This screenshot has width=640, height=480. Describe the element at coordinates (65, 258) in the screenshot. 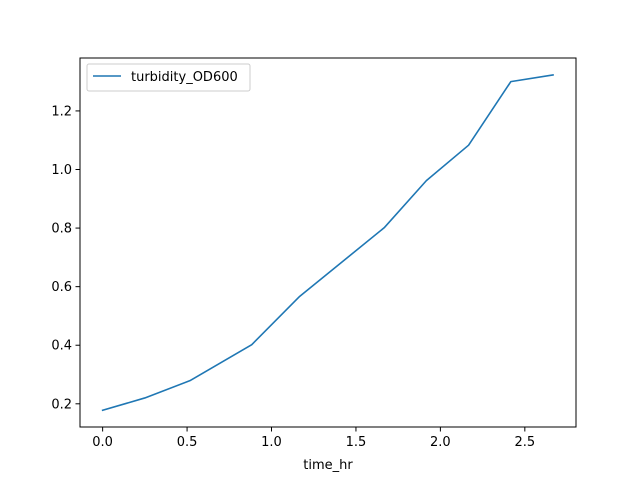

I see `y-axis-ticks: 0.2 0.4 0.6 0.8 1.0 1.2` at that location.